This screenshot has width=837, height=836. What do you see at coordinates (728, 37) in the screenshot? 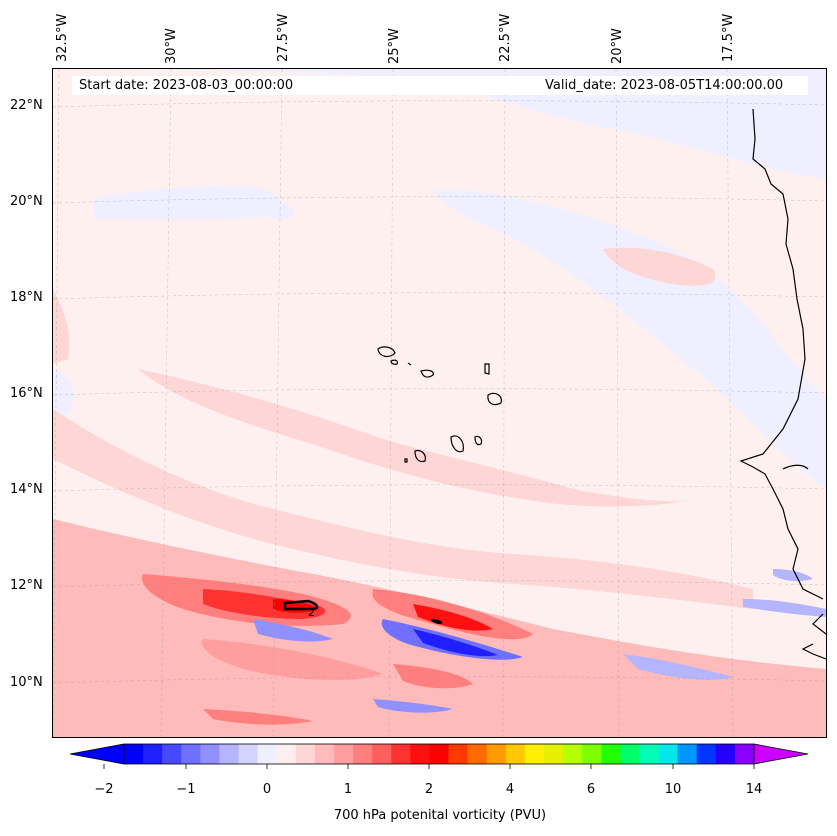
I see `lon-label-17-5w: 17.5°W` at bounding box center [728, 37].